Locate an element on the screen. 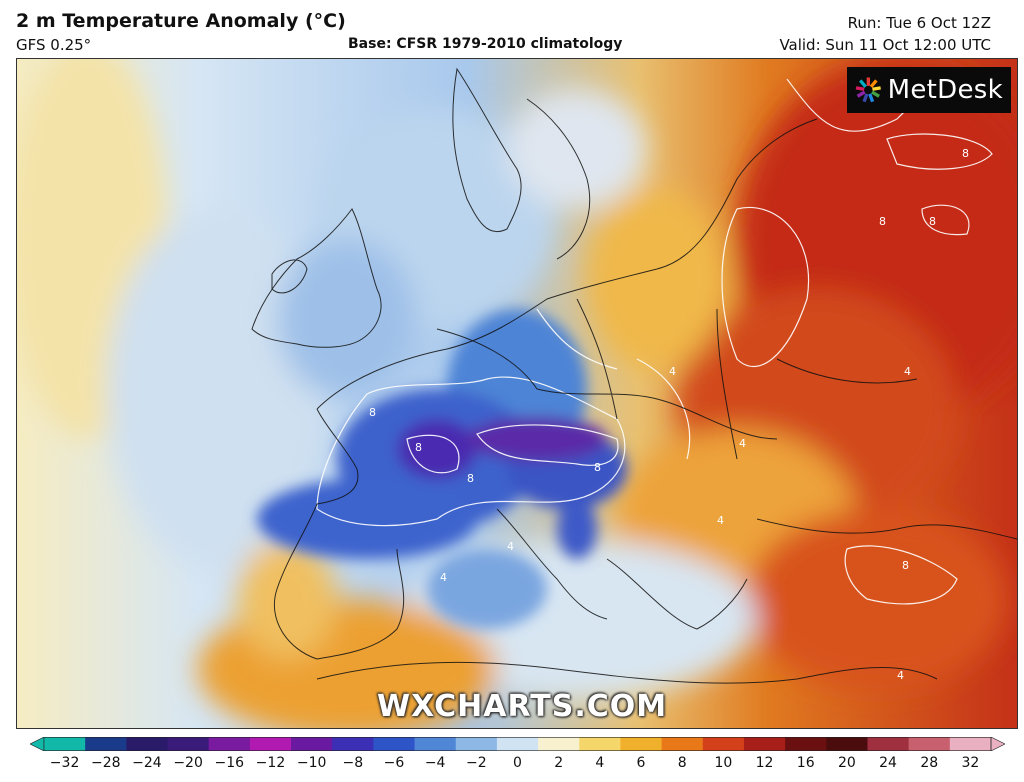 The width and height of the screenshot is (1024, 782). colorbar-tick-label: −20 is located at coordinates (188, 763).